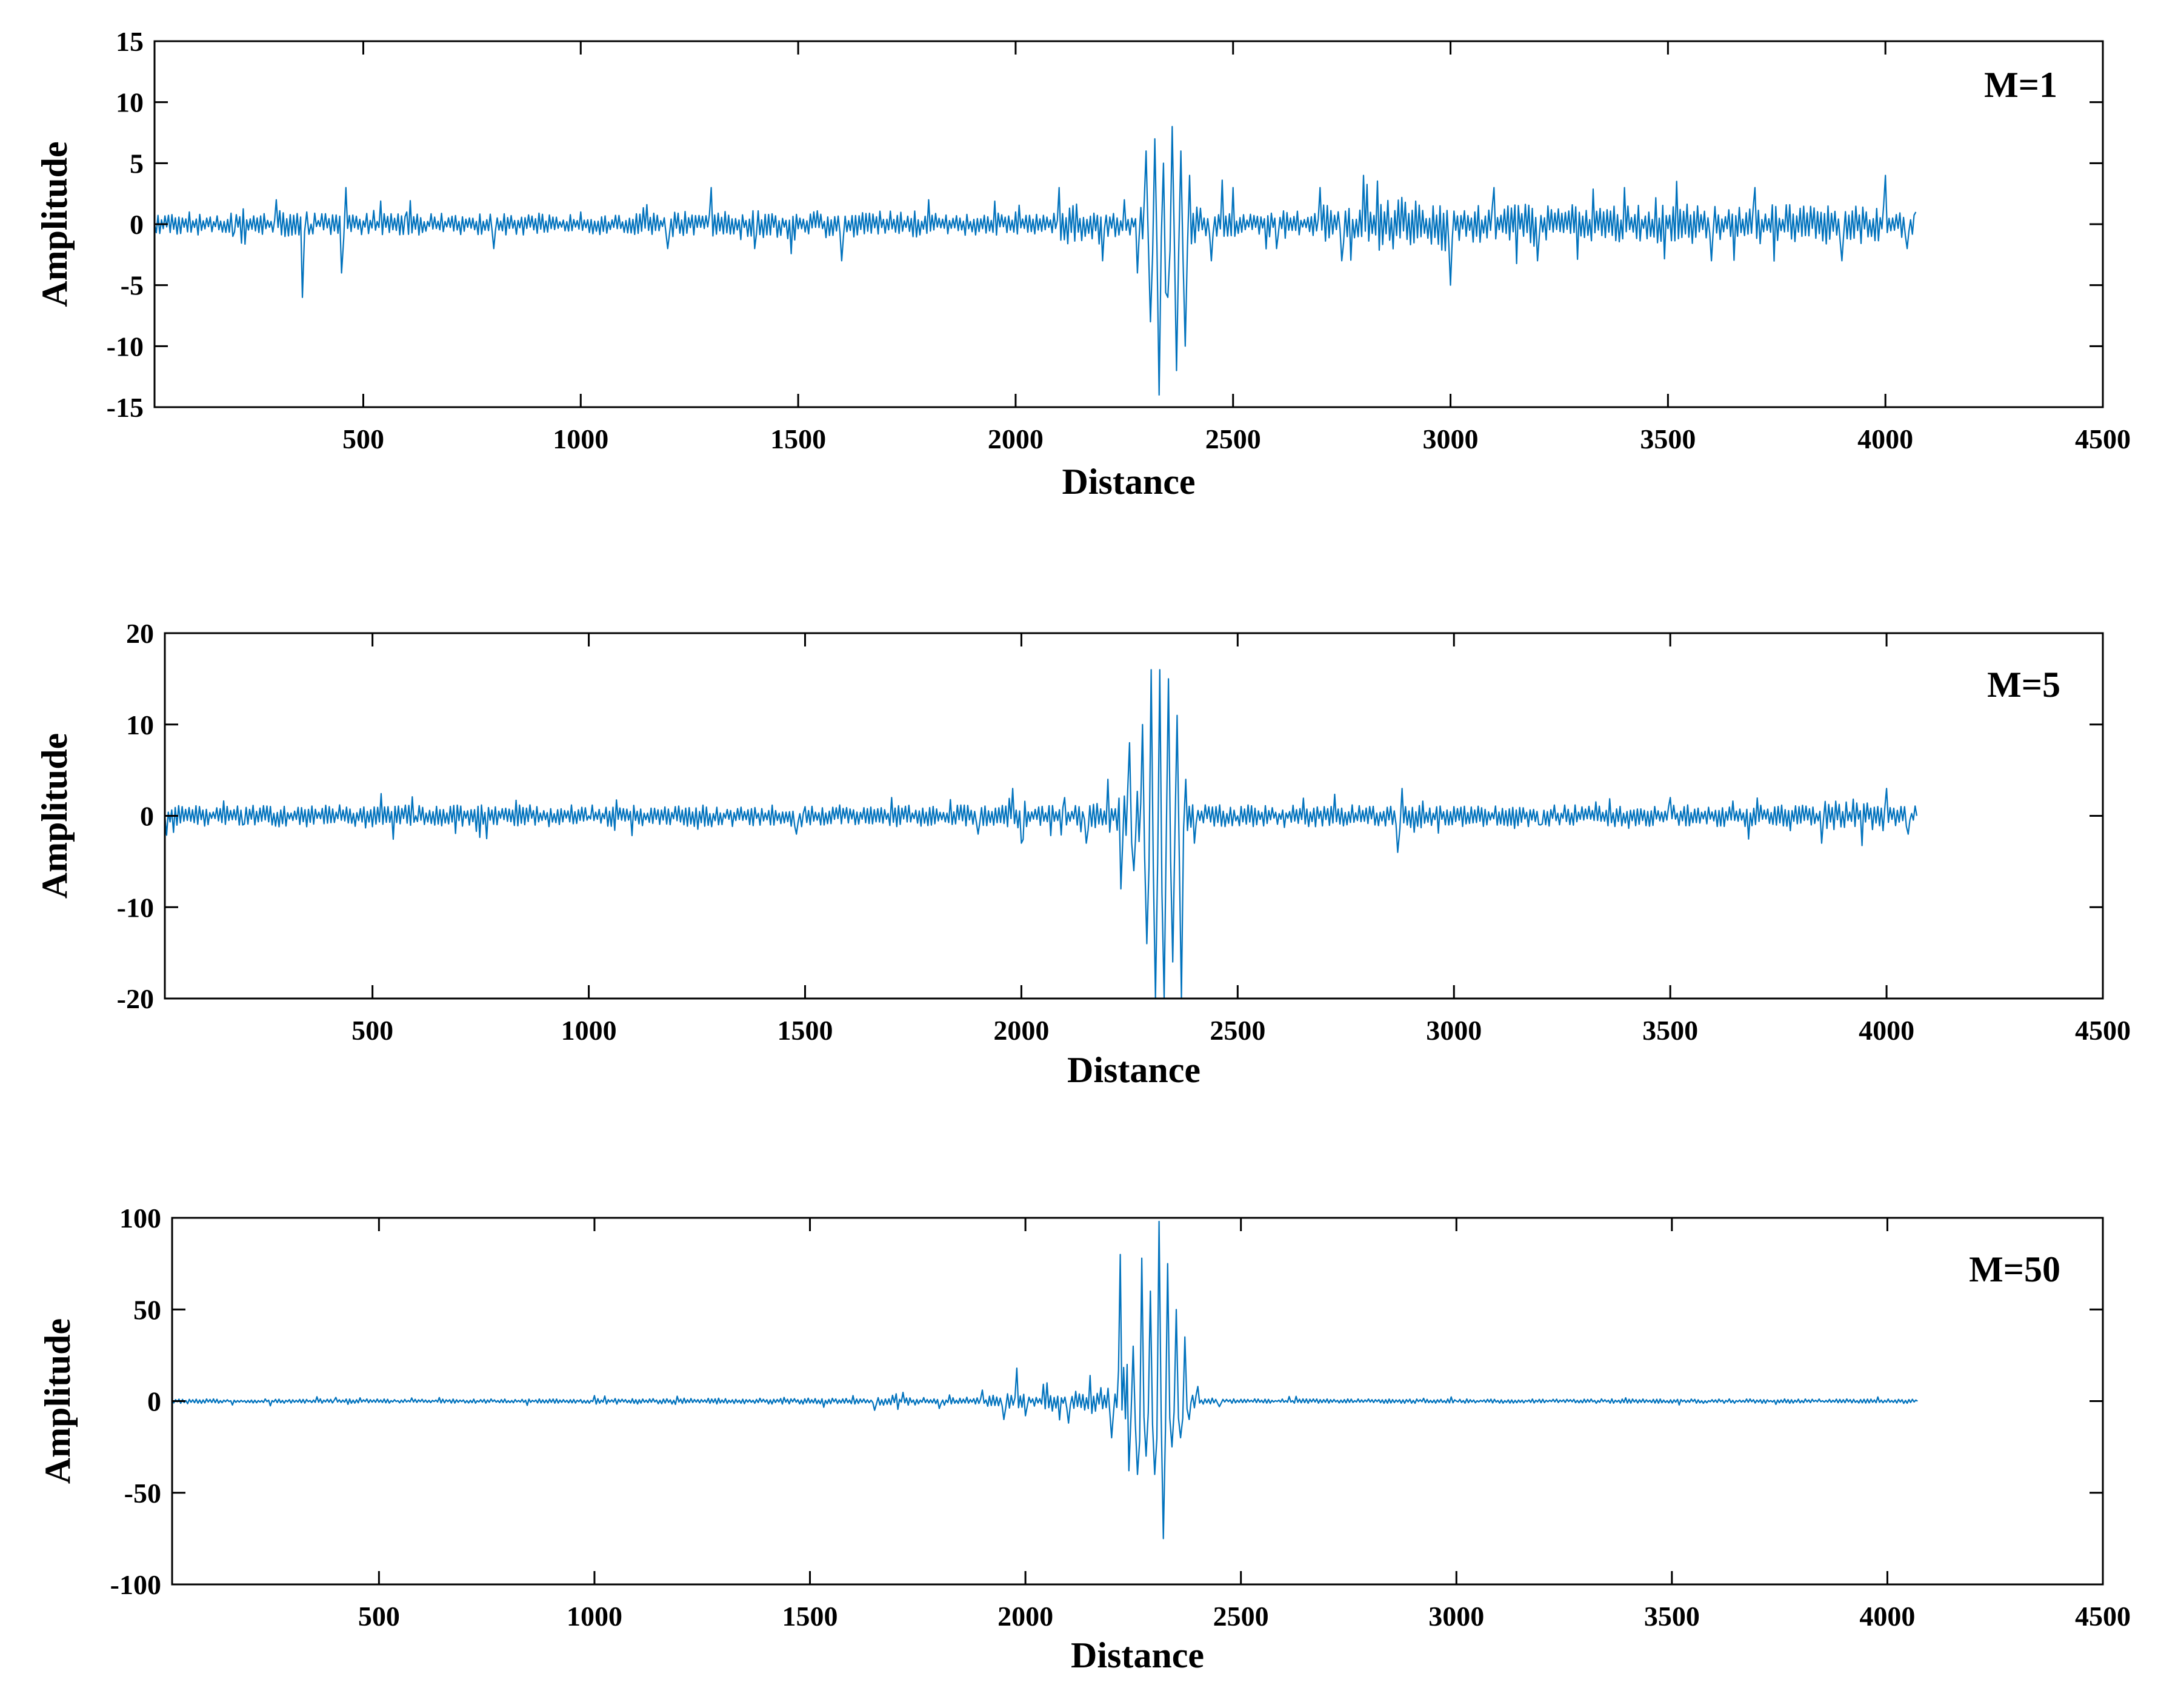 This screenshot has height=1708, width=2158. What do you see at coordinates (135, 998) in the screenshot?
I see `y-tick-label: -20` at bounding box center [135, 998].